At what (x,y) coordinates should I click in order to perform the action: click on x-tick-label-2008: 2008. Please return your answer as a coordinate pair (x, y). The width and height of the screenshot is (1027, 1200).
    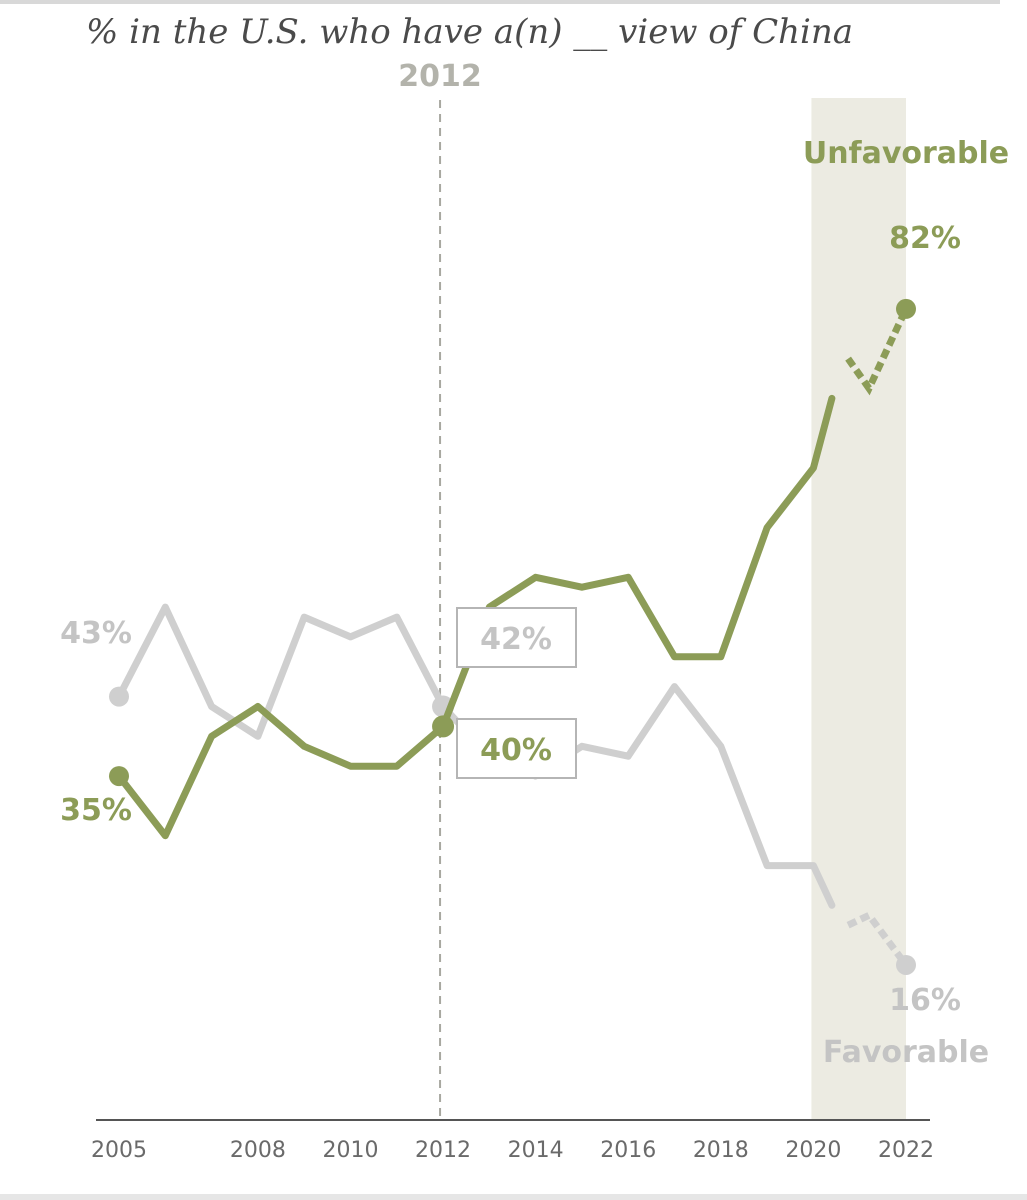
    Looking at the image, I should click on (258, 1150).